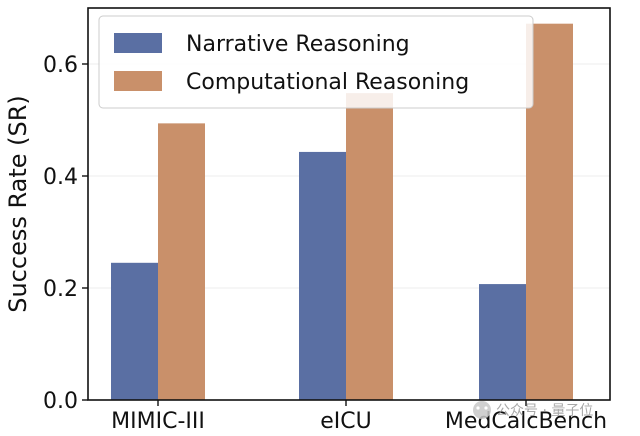  I want to click on legend-swatch-narrative, so click(138, 43).